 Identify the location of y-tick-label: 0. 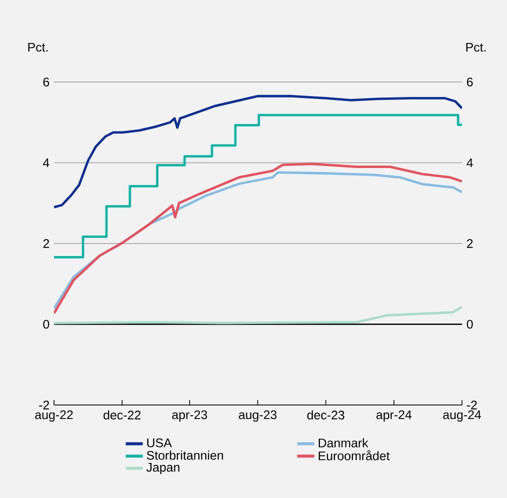
(46, 324).